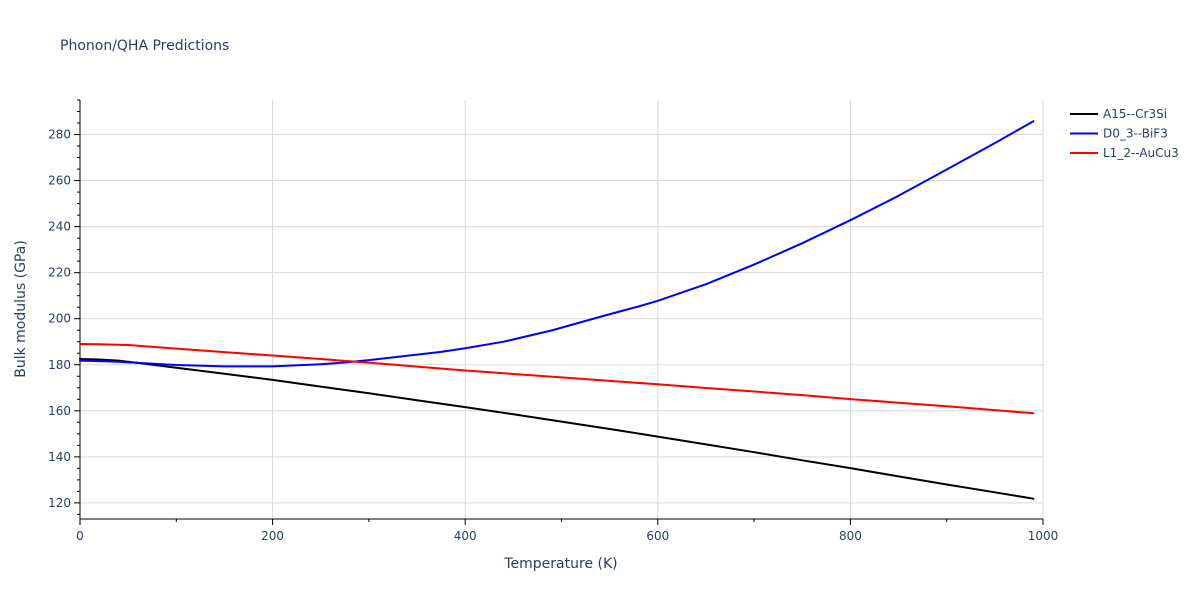 This screenshot has height=600, width=1200. Describe the element at coordinates (21, 309) in the screenshot. I see `y-axis-title: Bulk modulus (GPa)` at that location.